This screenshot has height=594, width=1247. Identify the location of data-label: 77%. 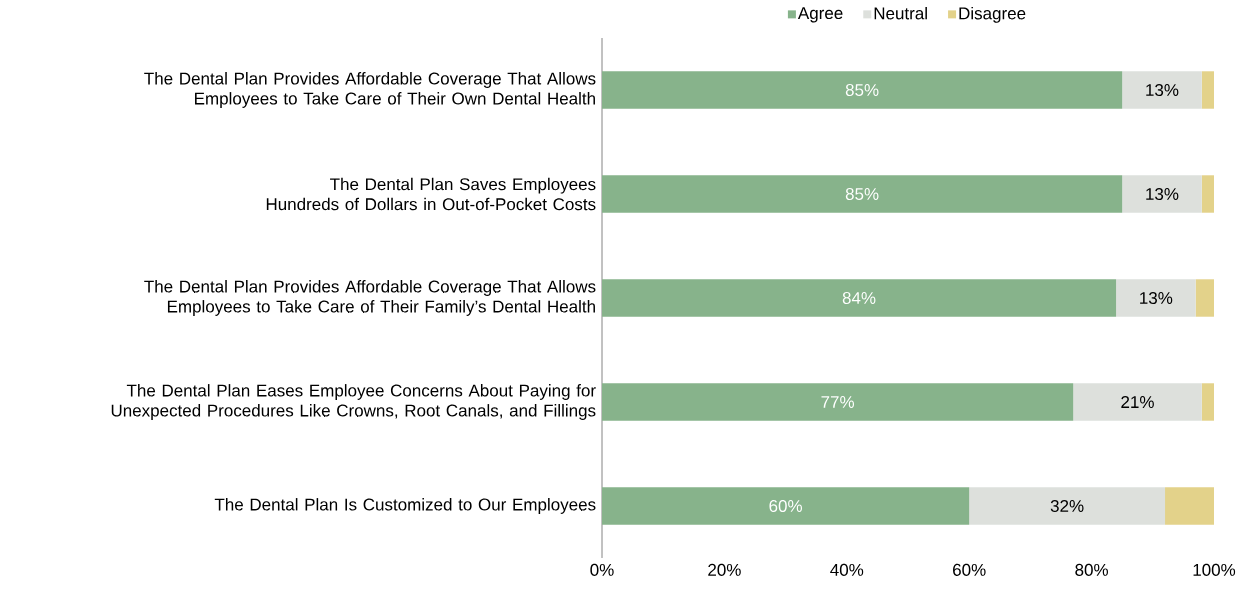
(838, 402).